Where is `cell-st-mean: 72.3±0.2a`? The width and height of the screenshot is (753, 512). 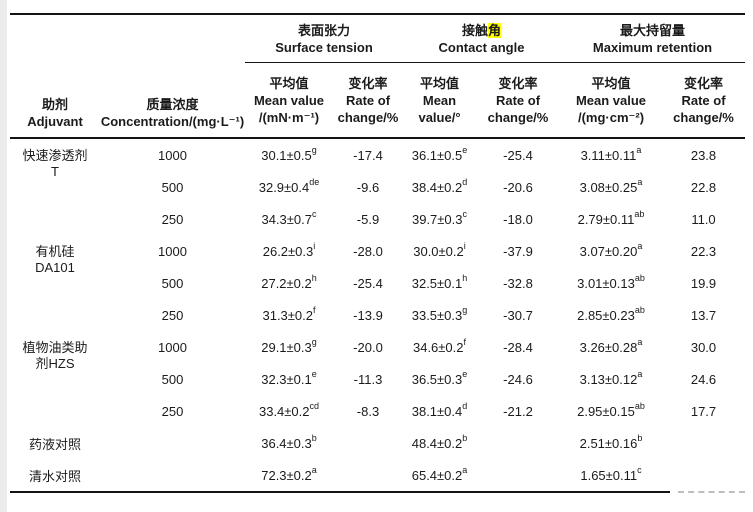
cell-st-mean: 72.3±0.2a is located at coordinates (289, 475).